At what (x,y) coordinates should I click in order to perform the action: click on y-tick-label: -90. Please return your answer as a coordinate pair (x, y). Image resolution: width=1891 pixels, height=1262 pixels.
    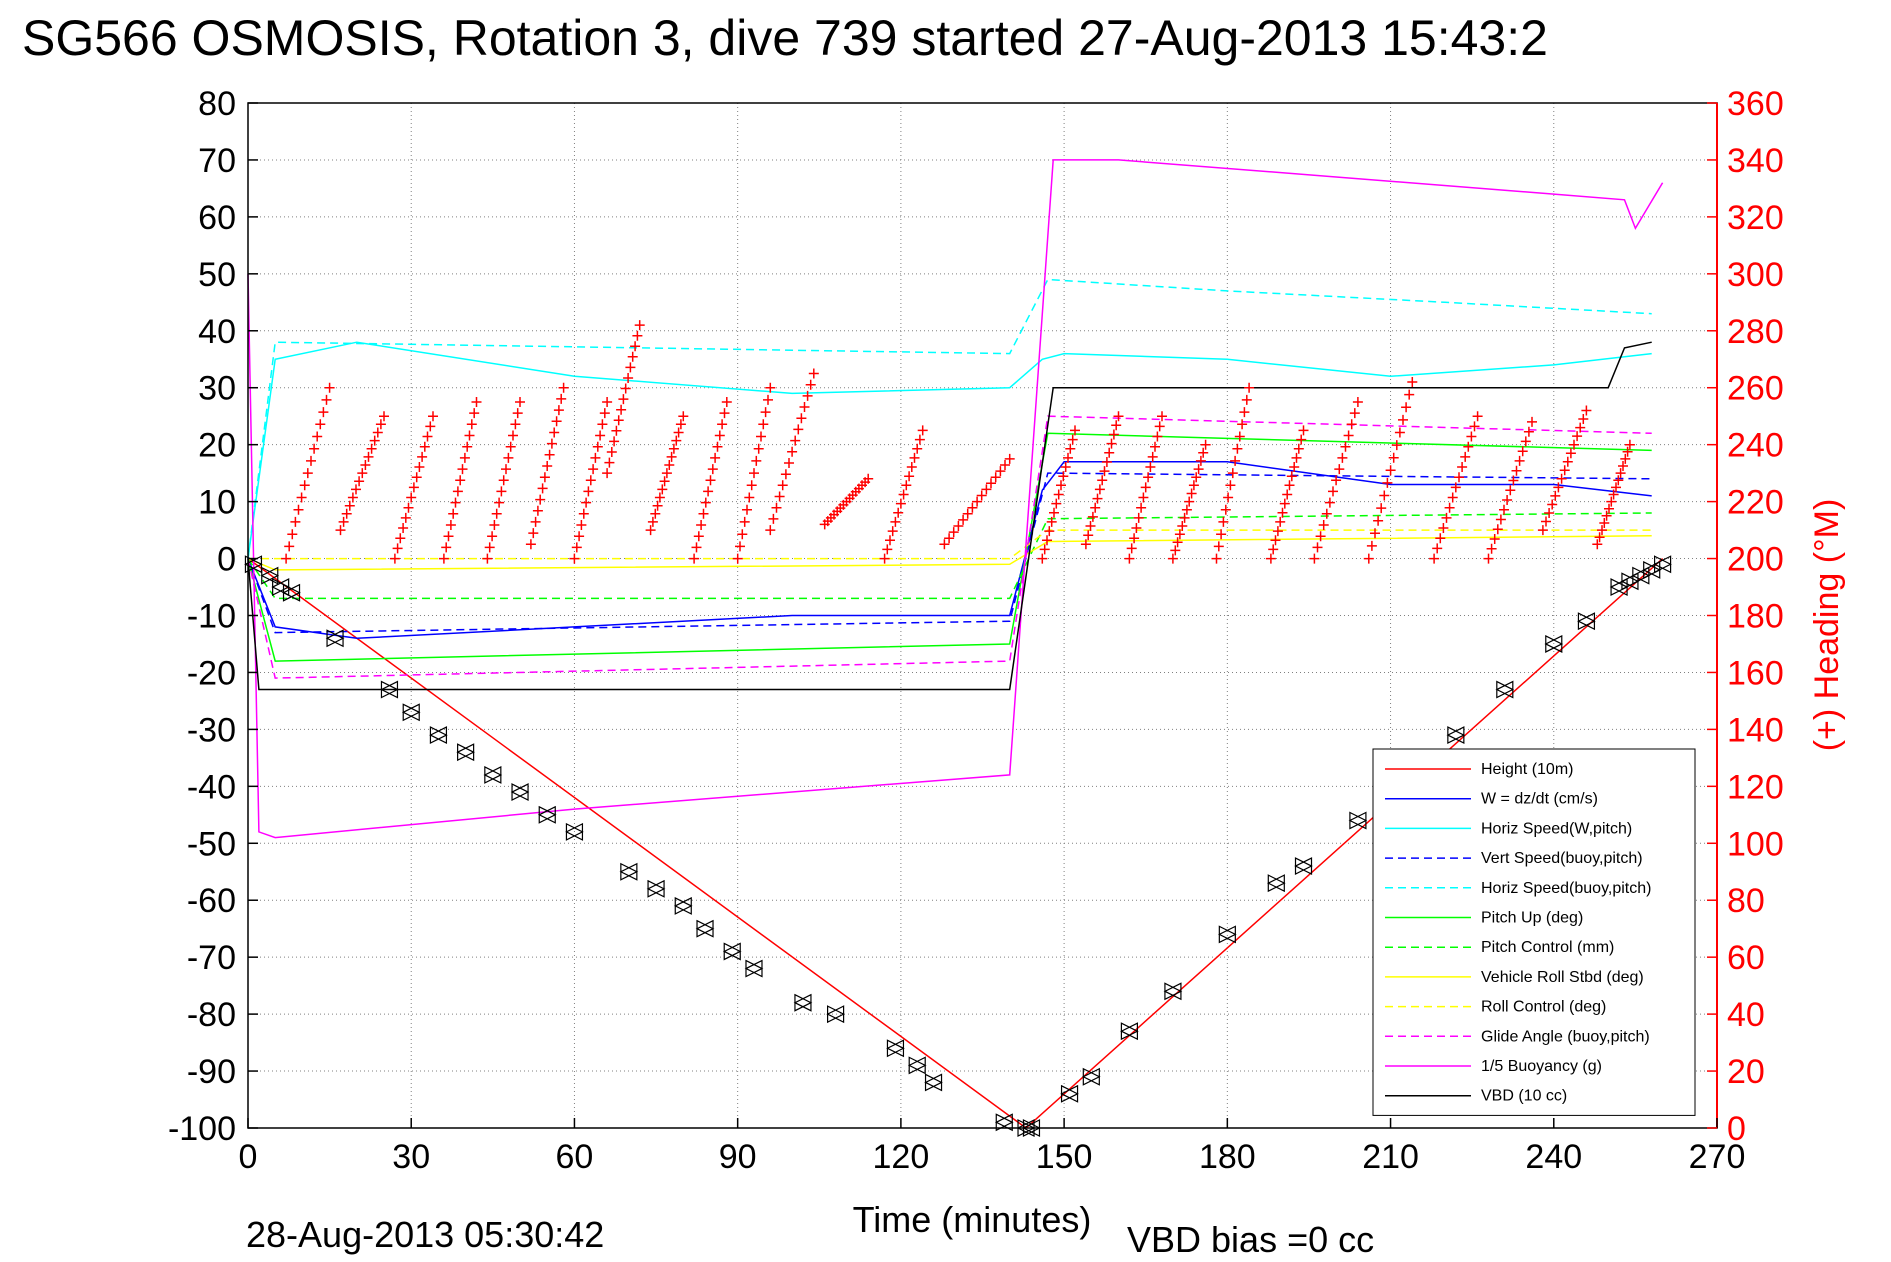
    Looking at the image, I should click on (211, 1072).